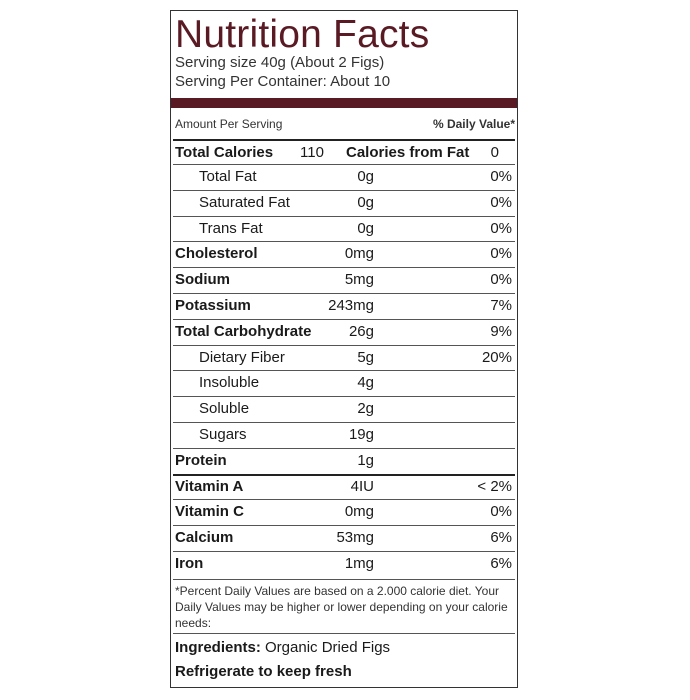 This screenshot has height=700, width=690. Describe the element at coordinates (224, 152) in the screenshot. I see `calories-label: Total Calories` at that location.